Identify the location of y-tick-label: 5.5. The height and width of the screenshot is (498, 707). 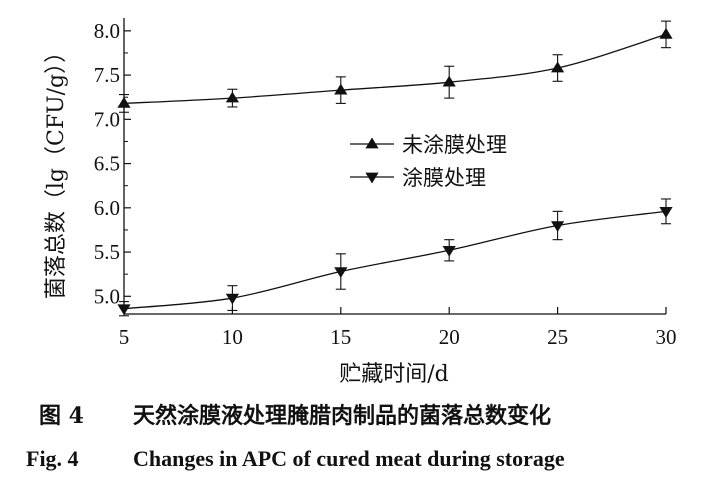
(107, 252).